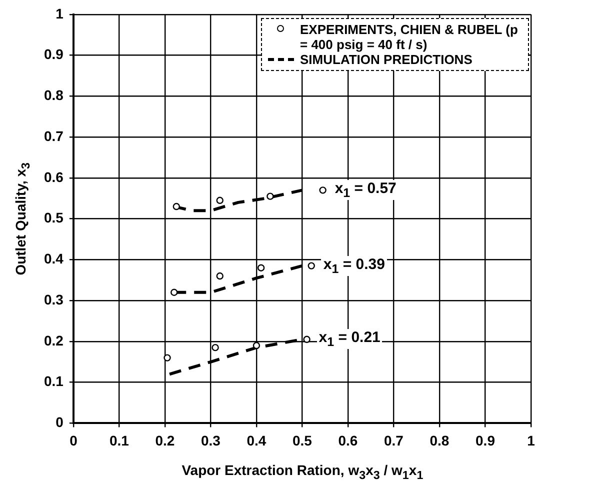 This screenshot has width=591, height=490. What do you see at coordinates (354, 266) in the screenshot?
I see `annotation: x$_{1}$ = 0.39` at bounding box center [354, 266].